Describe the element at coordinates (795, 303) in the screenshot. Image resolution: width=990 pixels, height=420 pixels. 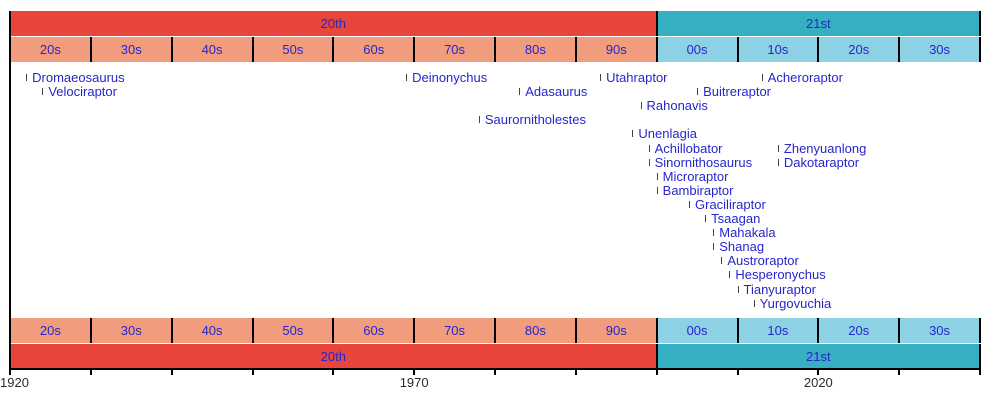
I see `taxon-label: Yurgovuchia` at that location.